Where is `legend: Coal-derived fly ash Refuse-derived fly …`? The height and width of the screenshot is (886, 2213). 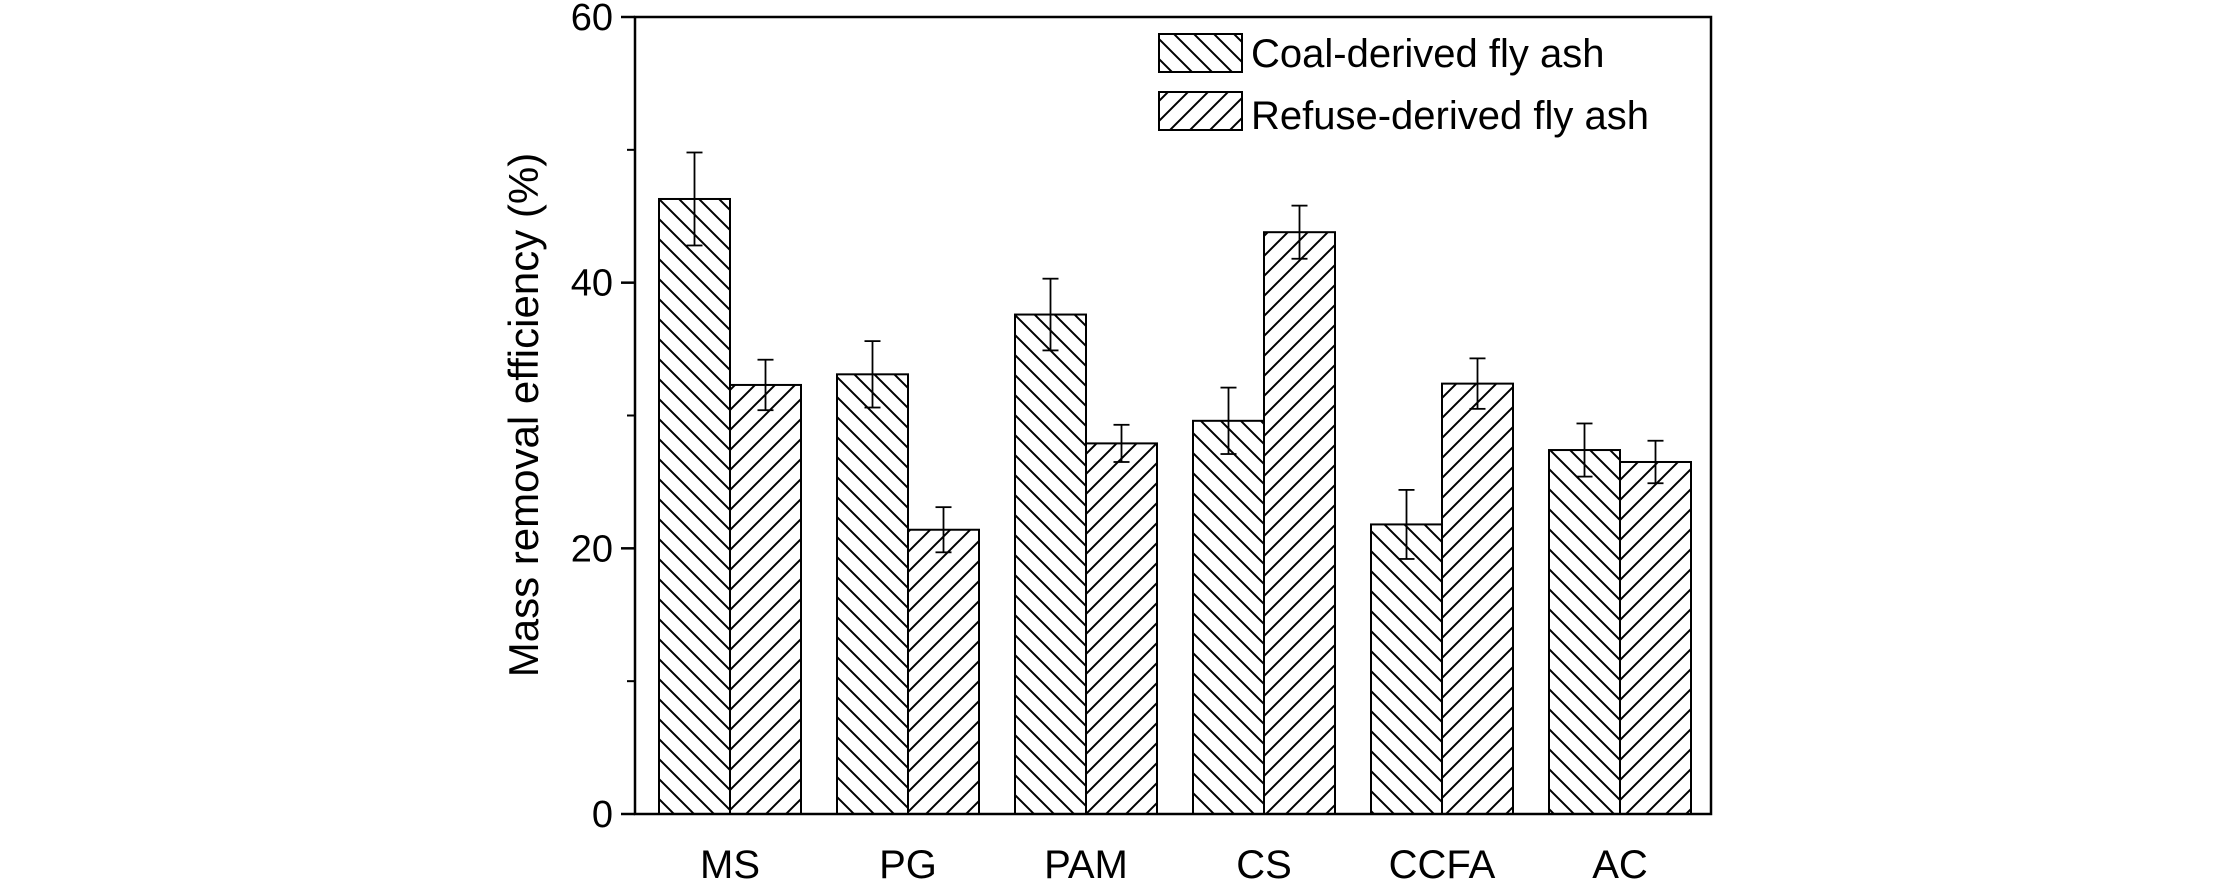
legend: Coal-derived fly ash Refuse-derived fly … is located at coordinates (1403, 85).